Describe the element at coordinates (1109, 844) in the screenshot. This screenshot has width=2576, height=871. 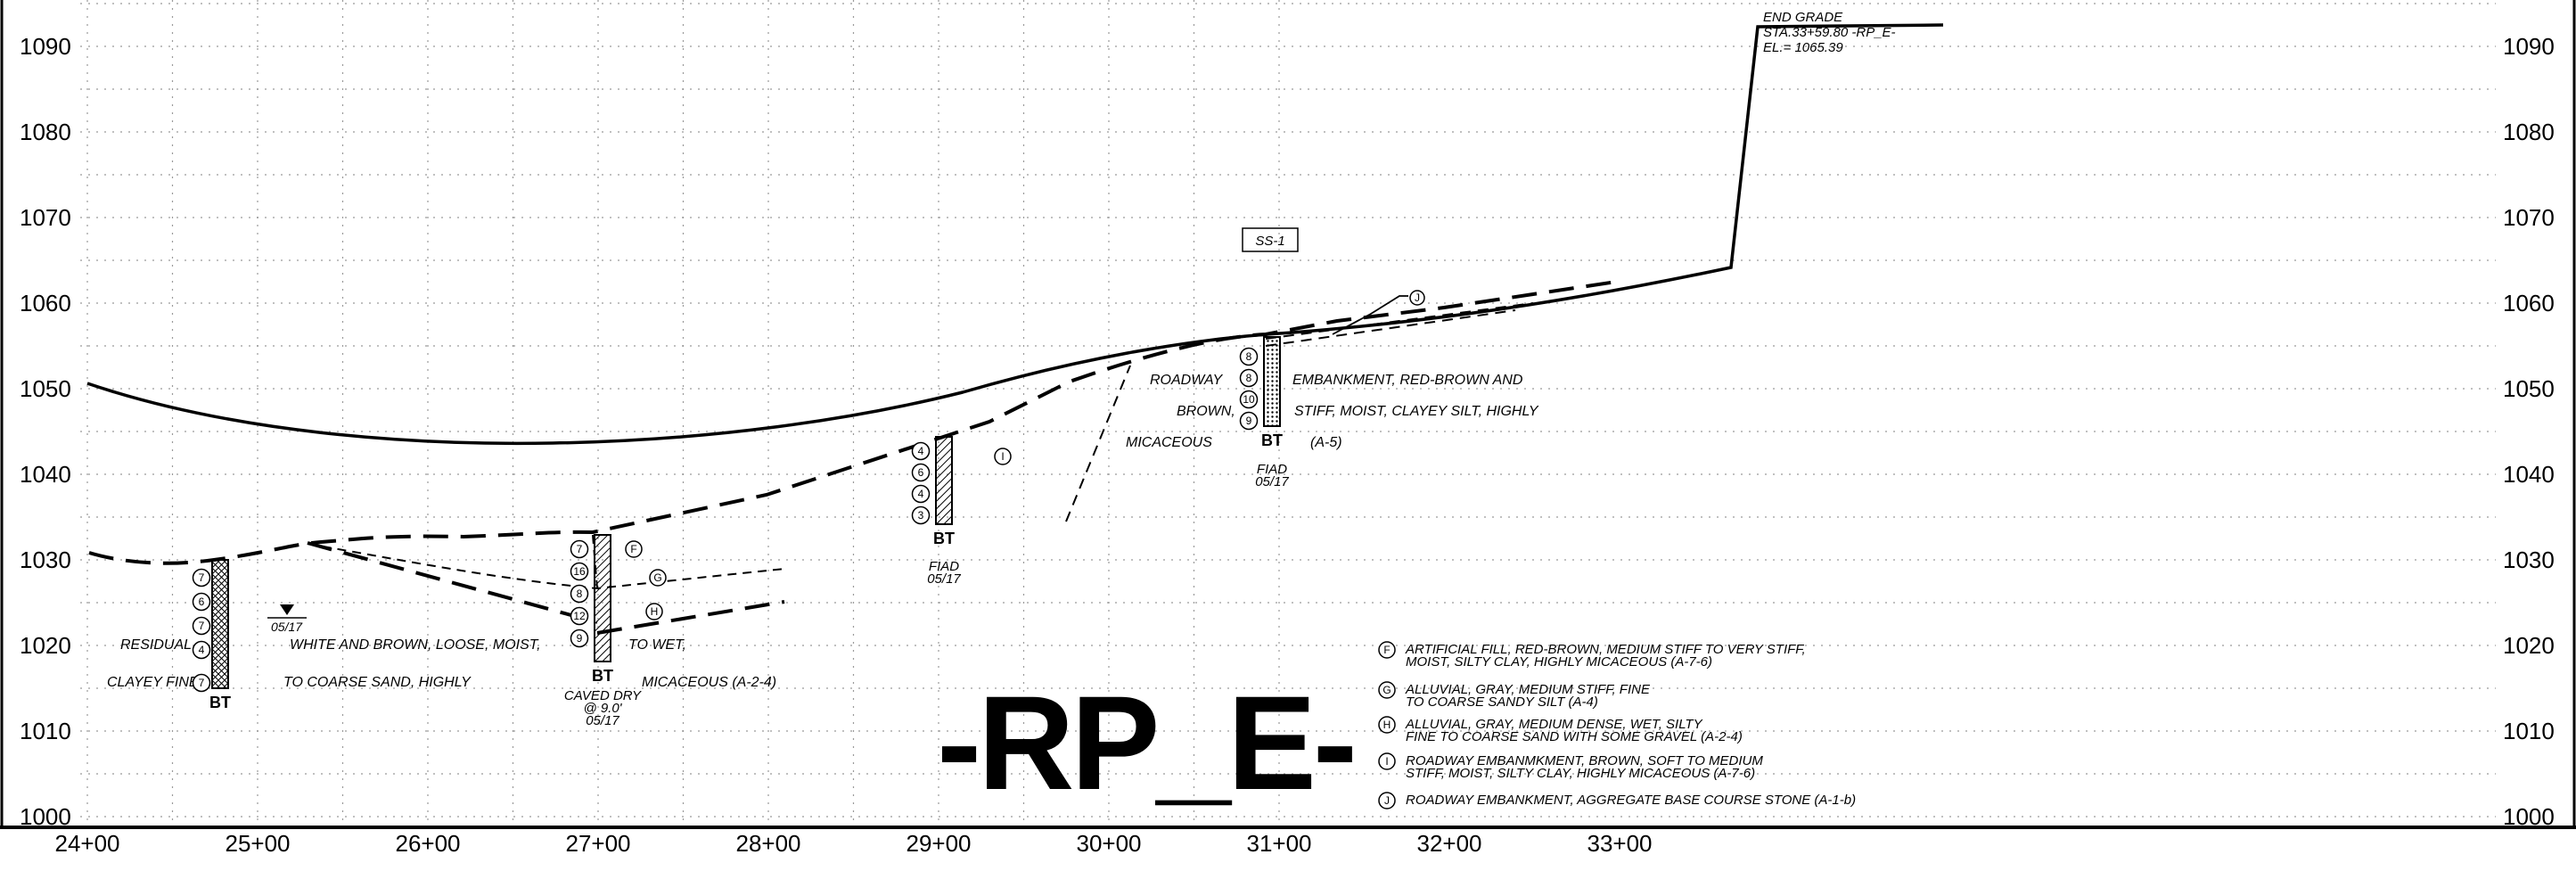
I see `station-label: 30+00` at that location.